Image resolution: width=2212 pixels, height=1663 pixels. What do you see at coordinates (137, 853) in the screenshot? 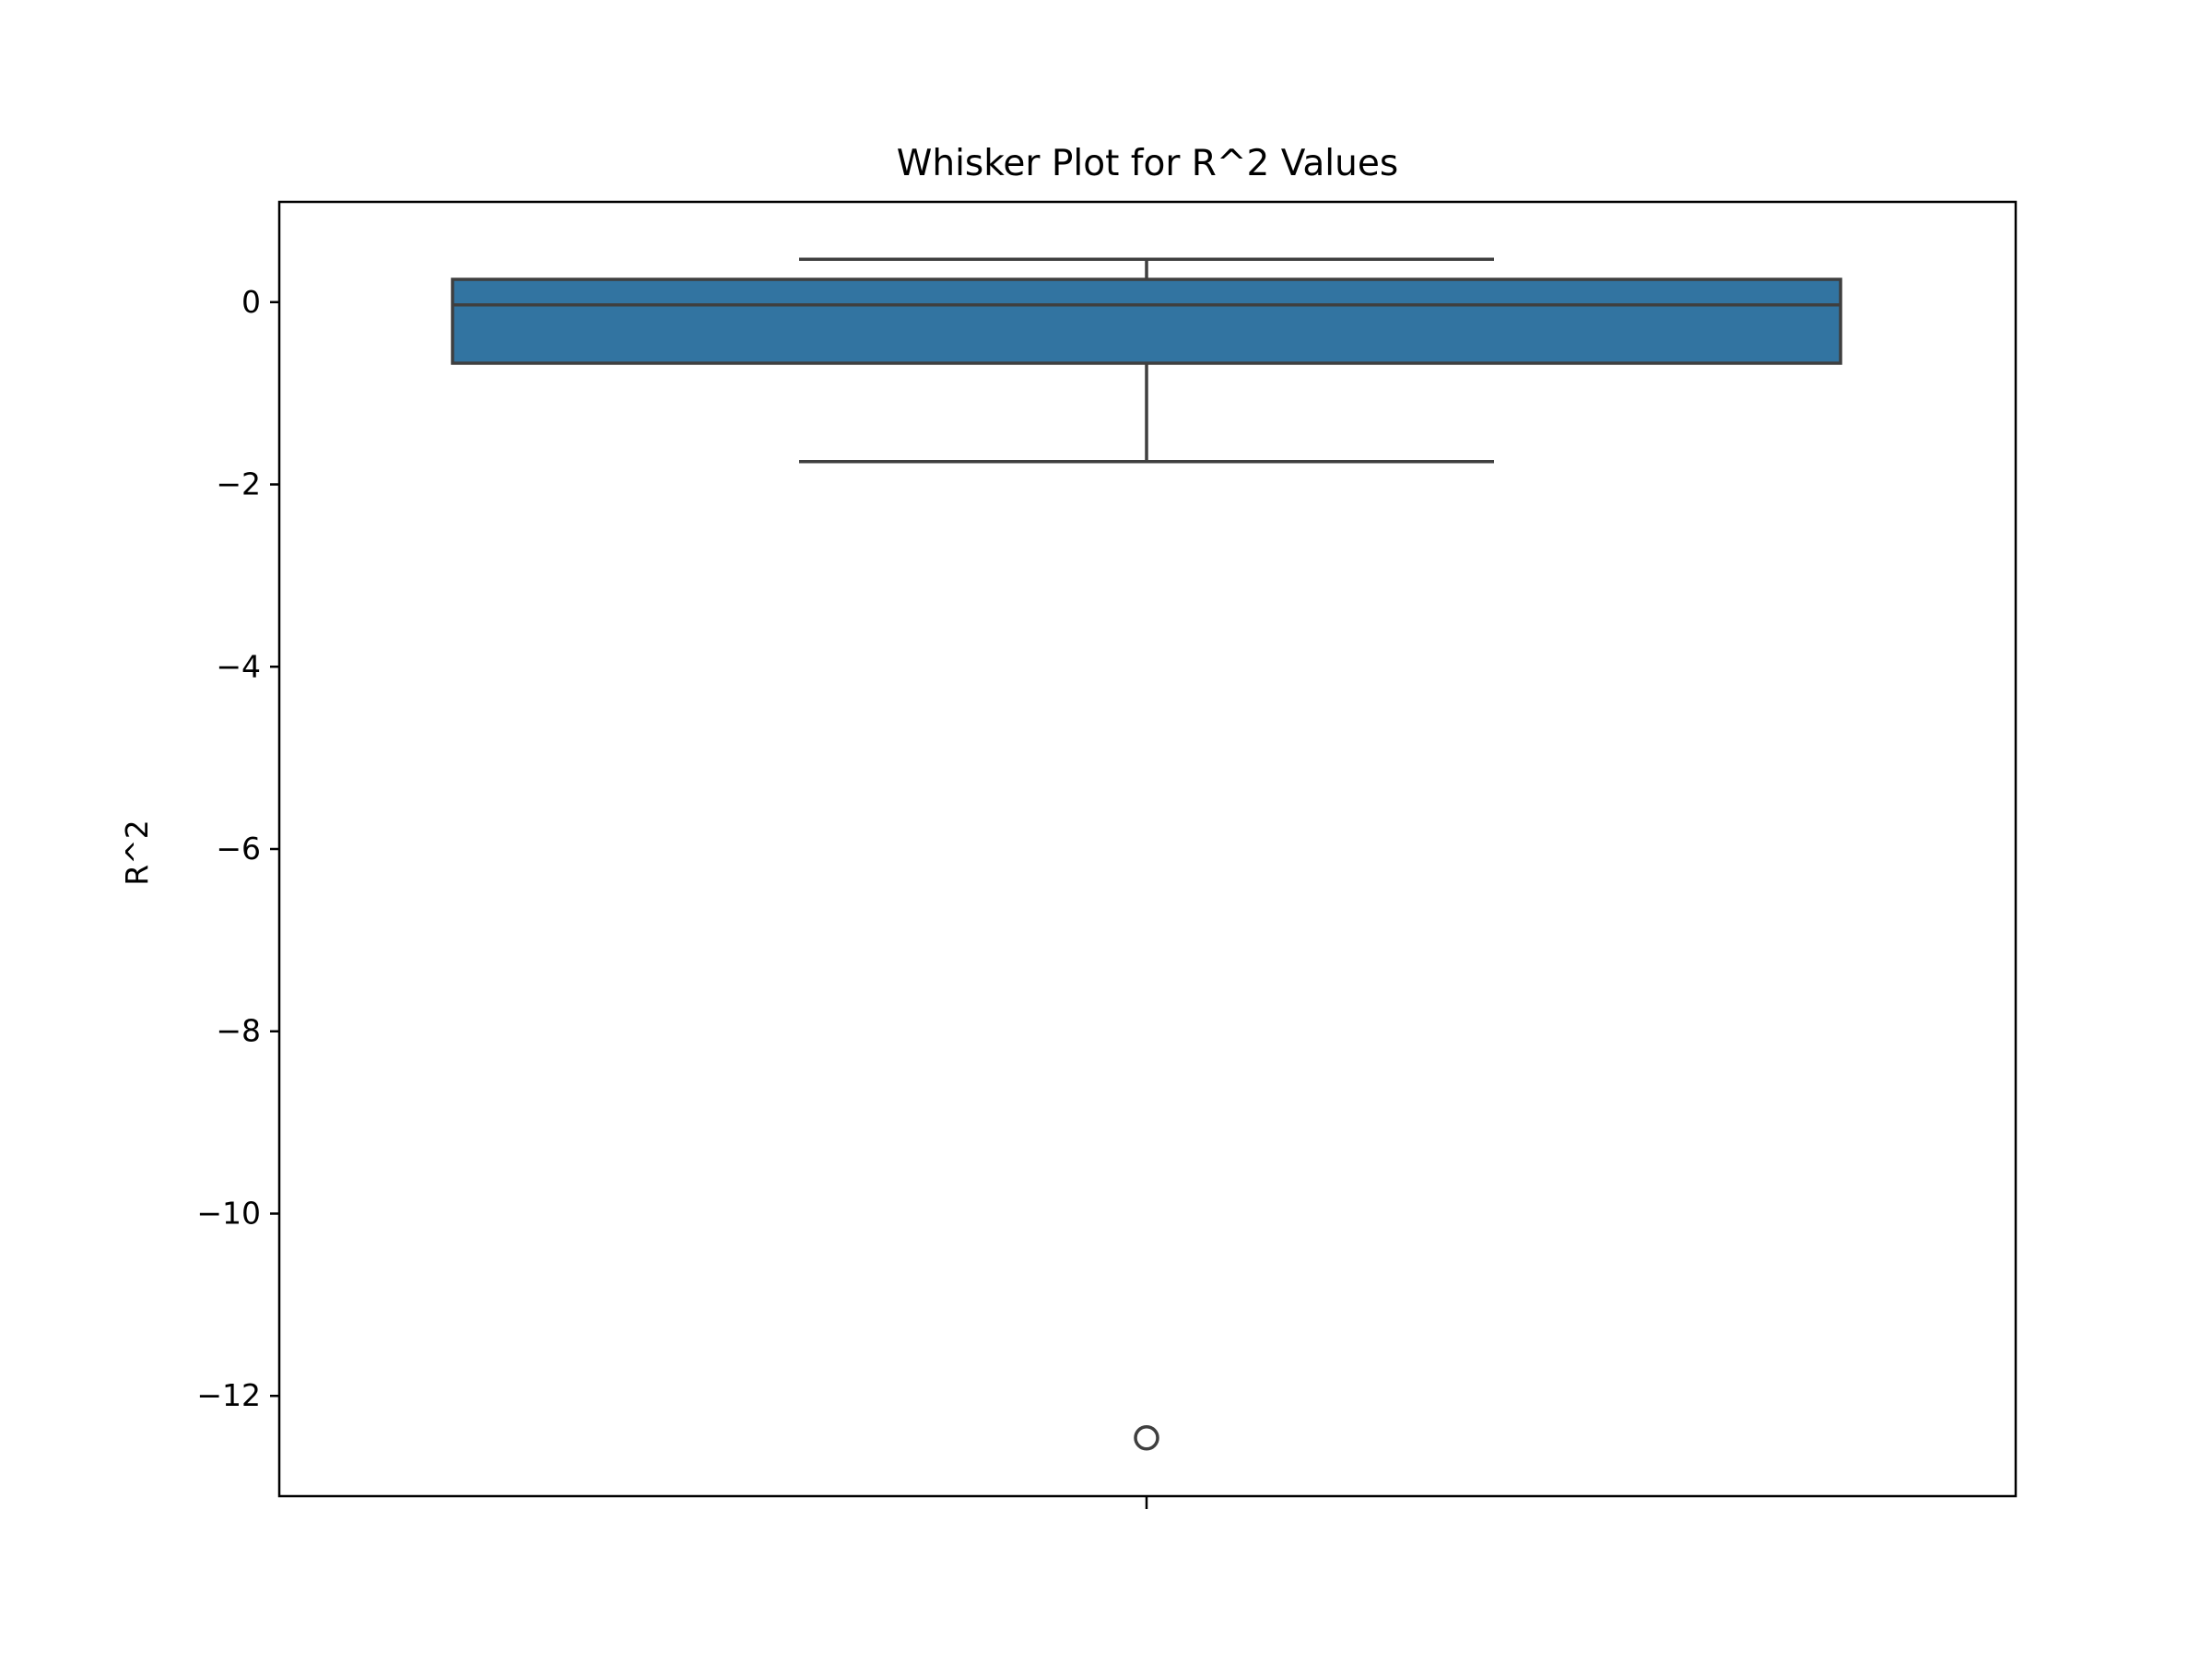
I see `y-axis-label: R^2` at bounding box center [137, 853].